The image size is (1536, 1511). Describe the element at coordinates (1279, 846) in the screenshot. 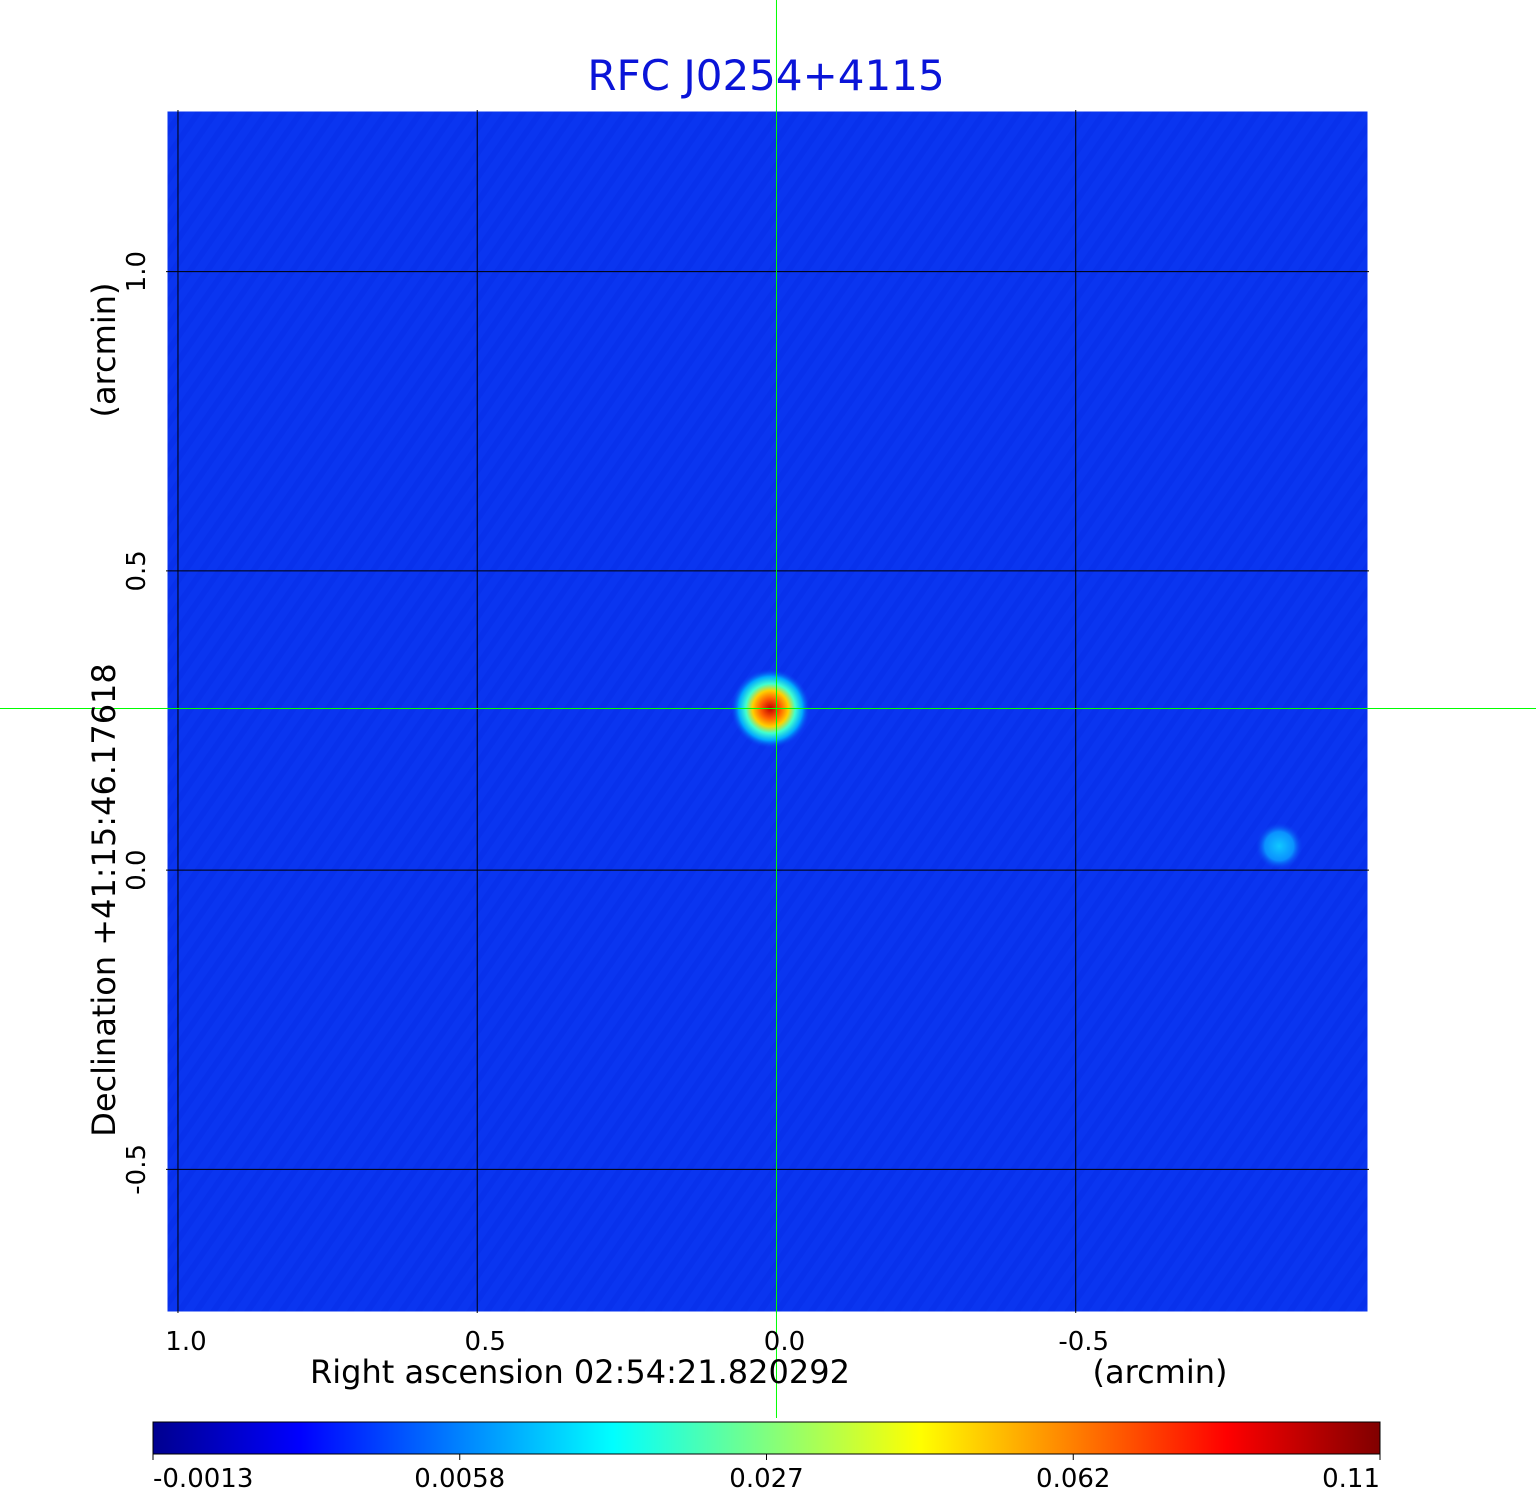

I see `secondary-source` at that location.